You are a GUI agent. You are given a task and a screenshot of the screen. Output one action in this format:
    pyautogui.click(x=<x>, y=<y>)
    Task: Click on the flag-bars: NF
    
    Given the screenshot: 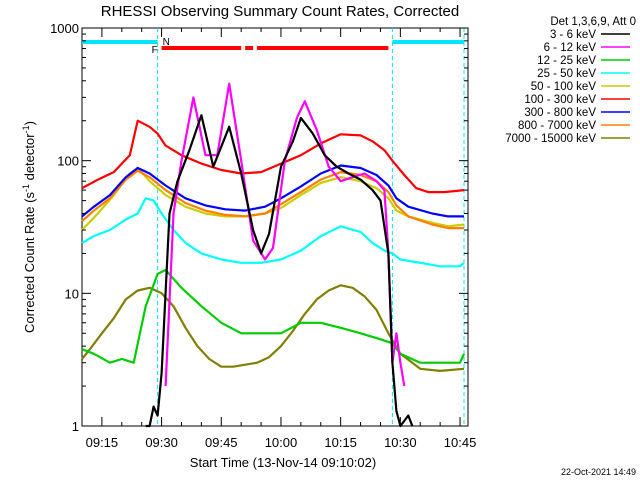 What is the action you would take?
    pyautogui.click(x=273, y=46)
    